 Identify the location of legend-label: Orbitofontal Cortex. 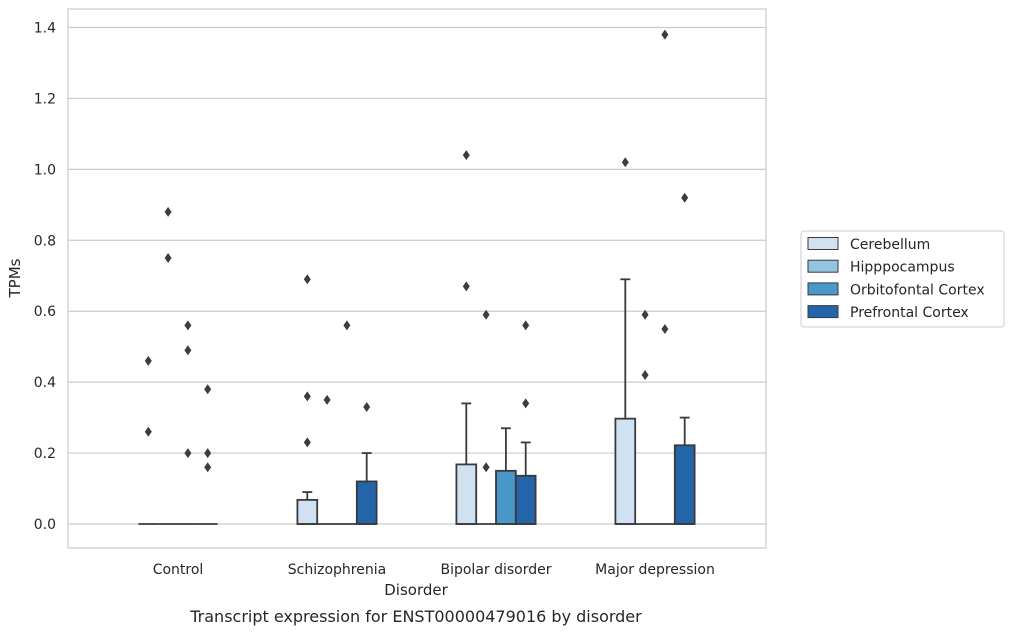
(917, 290).